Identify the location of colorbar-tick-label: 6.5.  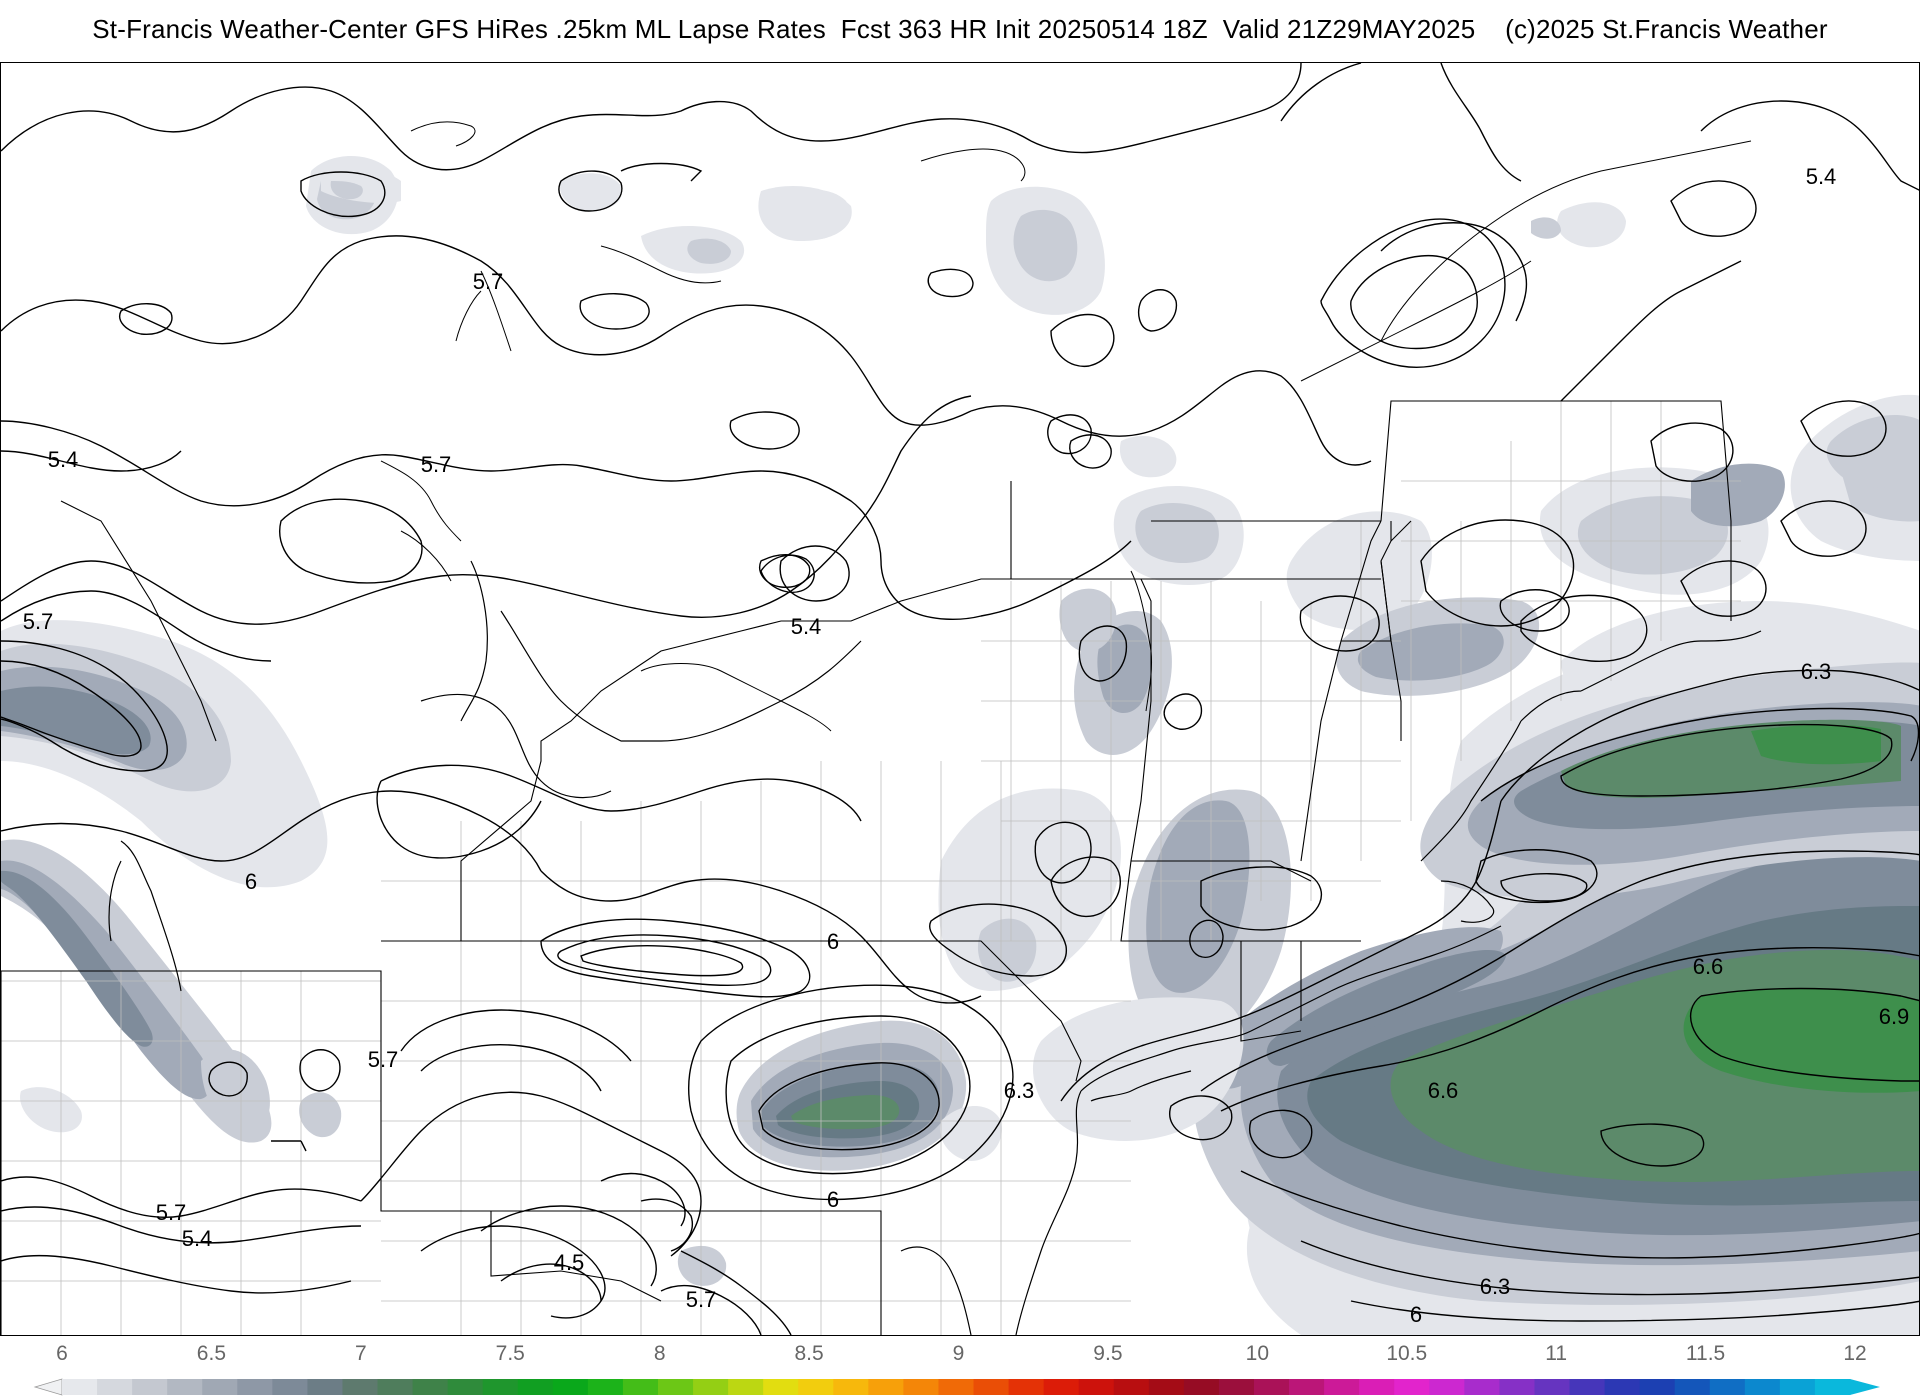
(211, 1353).